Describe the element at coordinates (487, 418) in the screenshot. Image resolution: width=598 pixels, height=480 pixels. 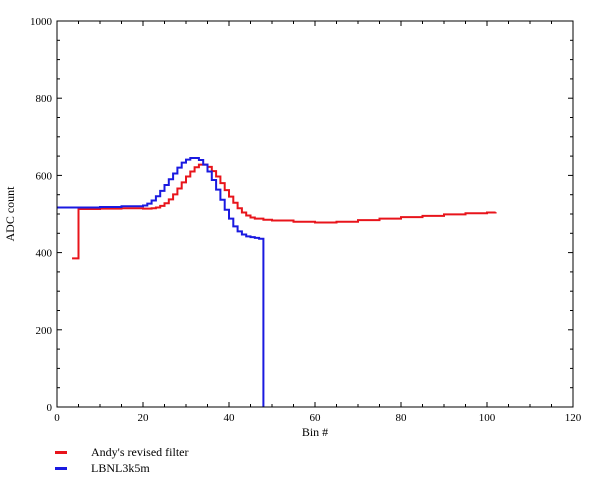
I see `x-tick-label: 100` at that location.